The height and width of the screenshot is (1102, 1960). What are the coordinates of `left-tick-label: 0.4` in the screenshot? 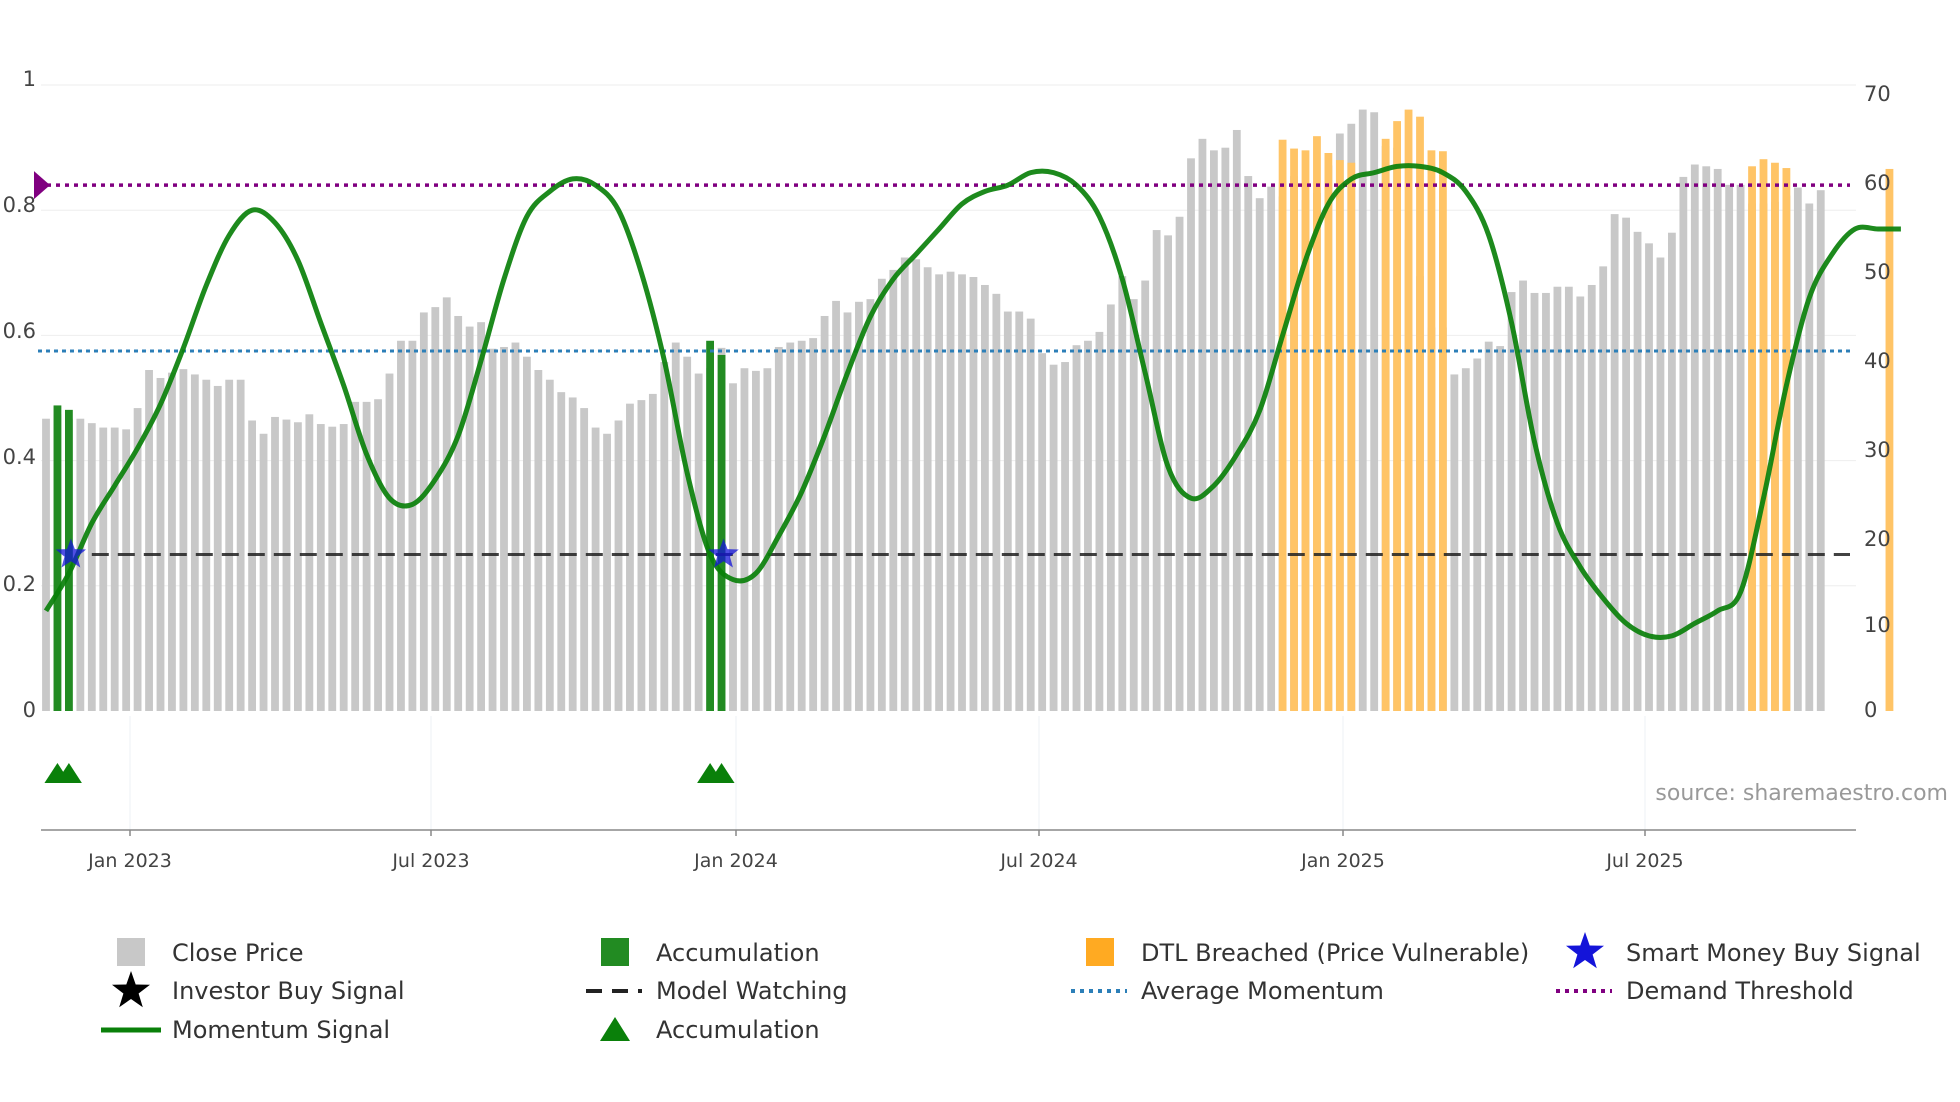 It's located at (19, 457).